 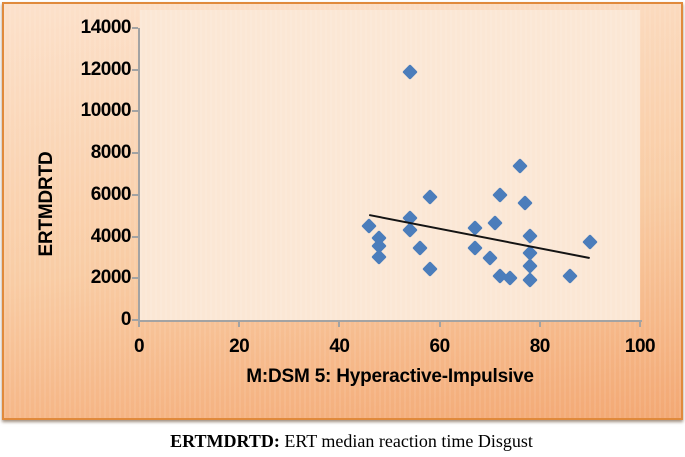 What do you see at coordinates (106, 69) in the screenshot?
I see `y-tick-label: 12000` at bounding box center [106, 69].